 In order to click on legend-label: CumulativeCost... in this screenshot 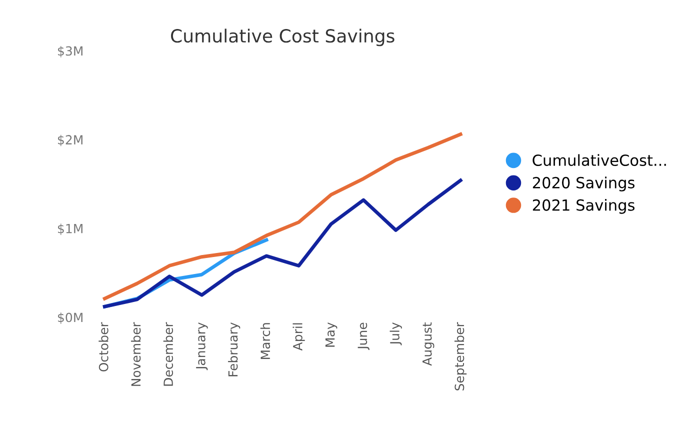, I will do `click(599, 160)`.